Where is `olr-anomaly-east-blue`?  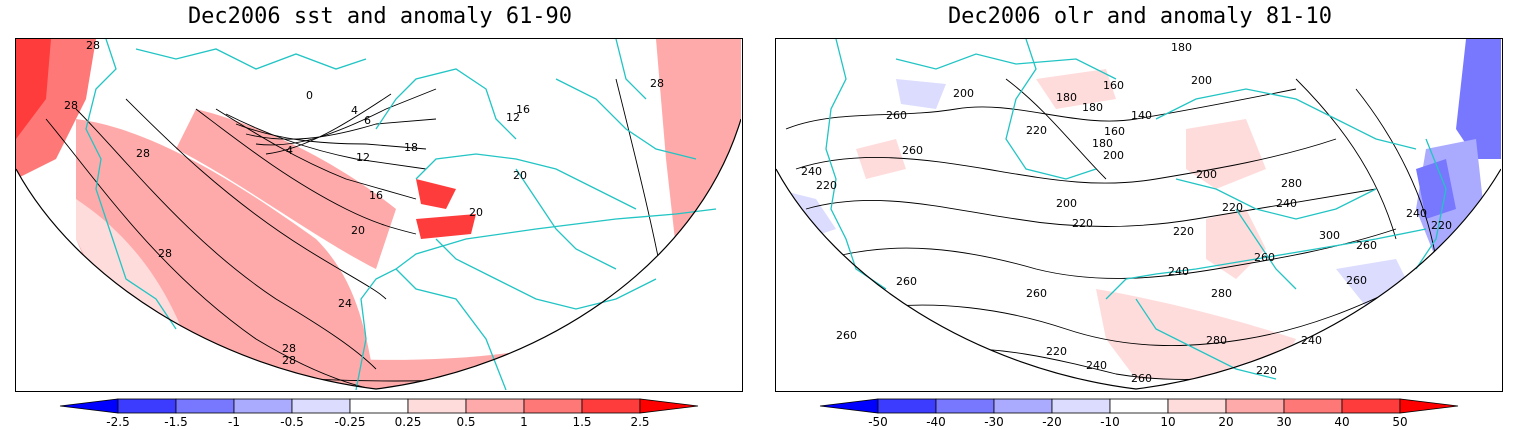
olr-anomaly-east-blue is located at coordinates (1478, 99).